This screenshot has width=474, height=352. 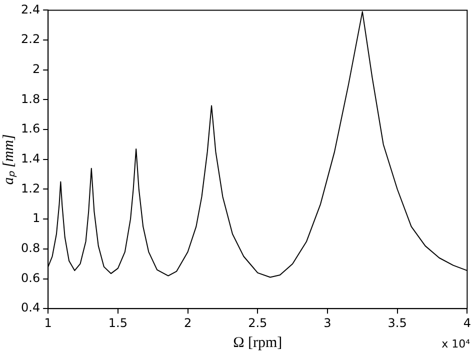 I want to click on x-tick-label: 2, so click(x=188, y=323).